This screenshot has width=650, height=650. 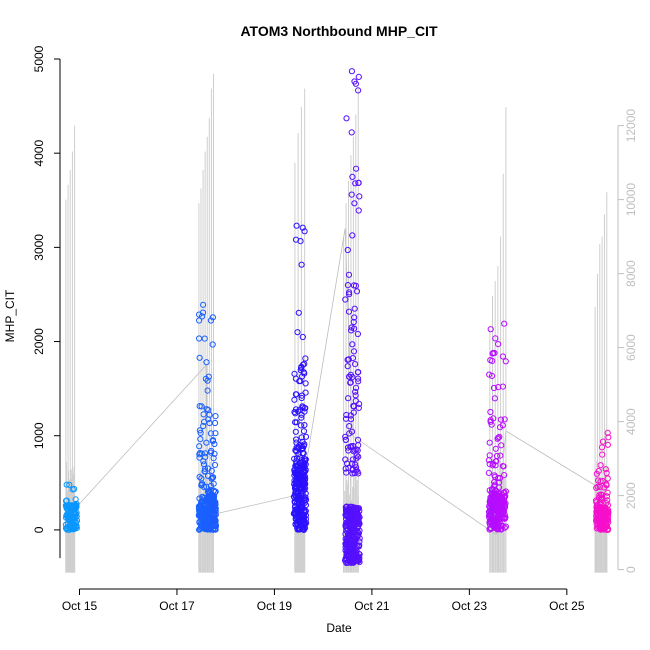 I want to click on y2-tick-label: 8000, so click(x=631, y=273).